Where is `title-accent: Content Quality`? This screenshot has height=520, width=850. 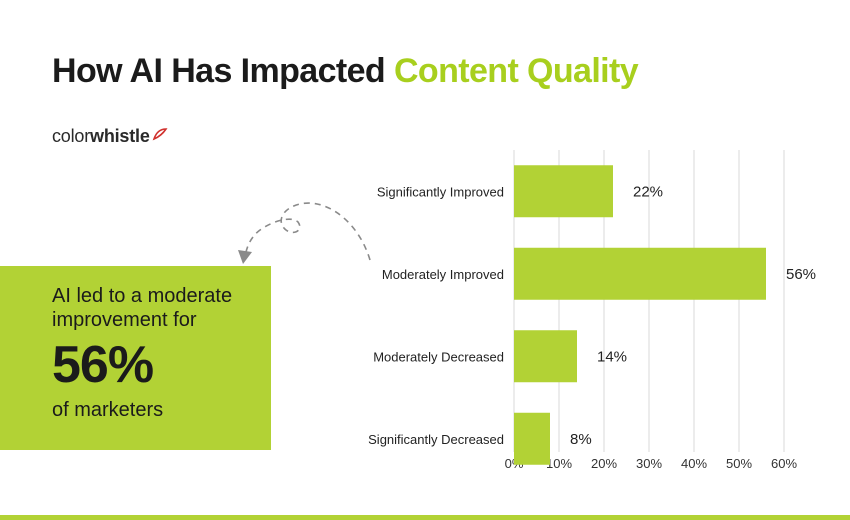 title-accent: Content Quality is located at coordinates (516, 71).